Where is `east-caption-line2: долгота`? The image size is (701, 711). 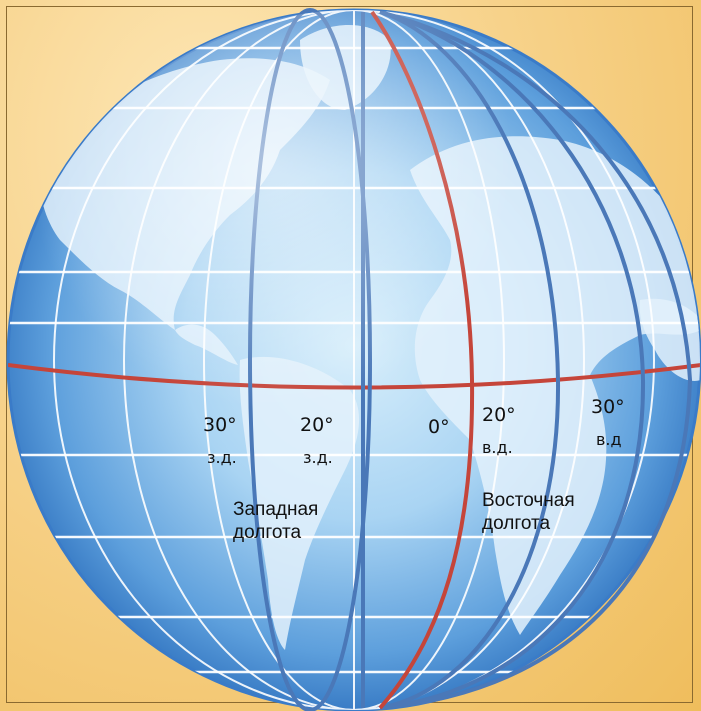 east-caption-line2: долгота is located at coordinates (516, 523).